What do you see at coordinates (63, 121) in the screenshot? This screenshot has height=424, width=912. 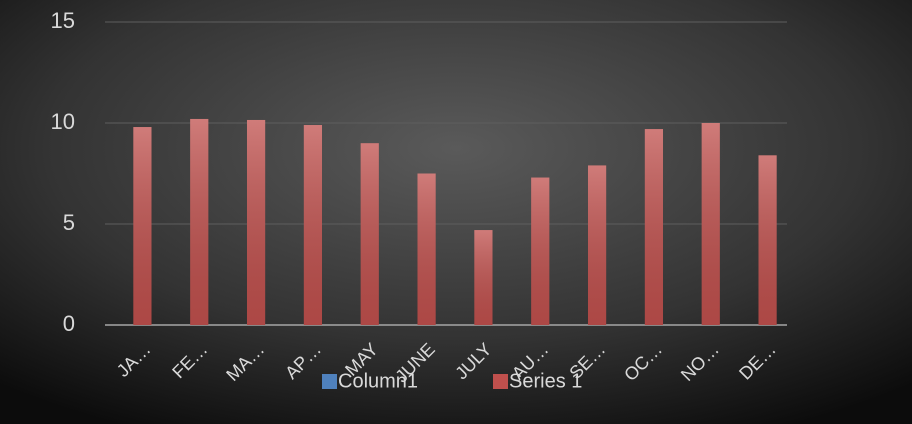 I see `y-tick-label: 10` at bounding box center [63, 121].